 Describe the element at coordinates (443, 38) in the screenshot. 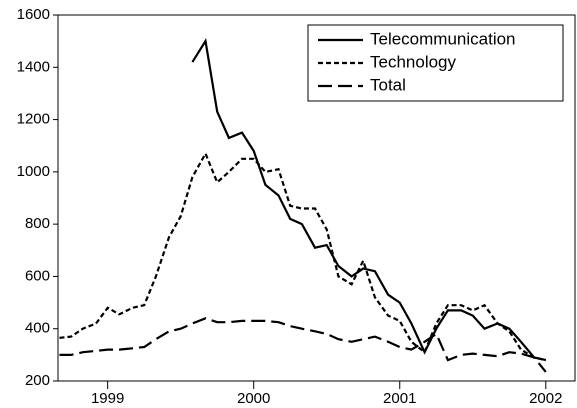

I see `legend-label: Telecommunication` at that location.